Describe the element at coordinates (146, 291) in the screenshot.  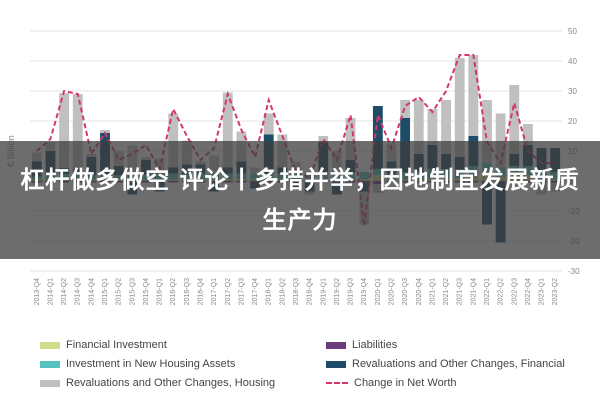
I see `x-tick-label: 2015-Q4` at that location.